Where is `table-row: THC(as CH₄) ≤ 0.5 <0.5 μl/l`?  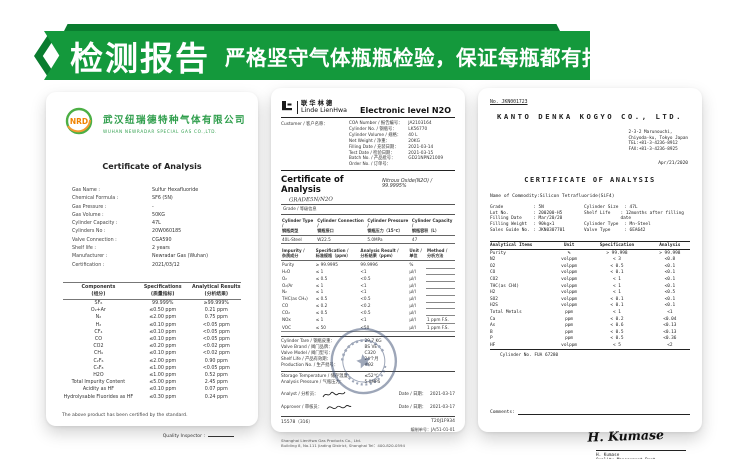
table-row: THC(as CH₄) ≤ 0.5 <0.5 μl/l is located at coordinates (368, 299).